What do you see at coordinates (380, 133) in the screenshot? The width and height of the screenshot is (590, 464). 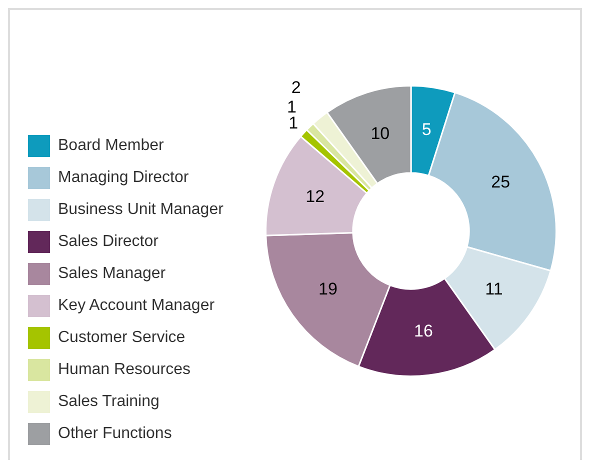 I see `data-label: 10` at bounding box center [380, 133].